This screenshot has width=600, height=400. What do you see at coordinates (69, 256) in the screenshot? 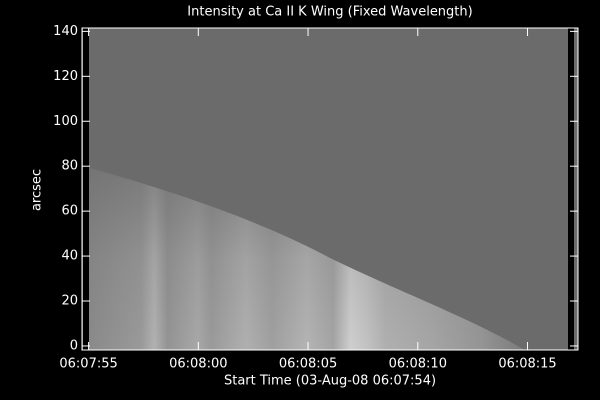
I see `y-tick-label: 40` at bounding box center [69, 256].